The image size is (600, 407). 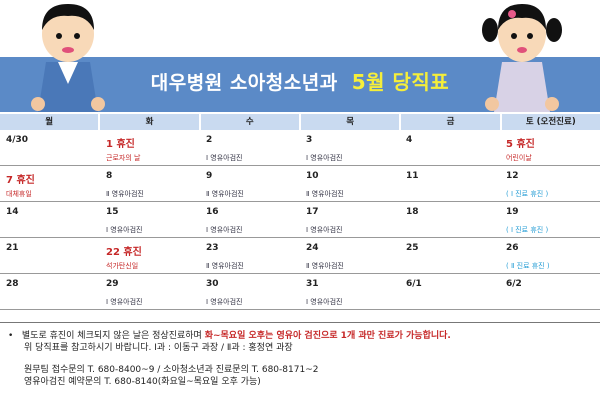 I want to click on day-note: 석가탄신일, so click(x=122, y=266).